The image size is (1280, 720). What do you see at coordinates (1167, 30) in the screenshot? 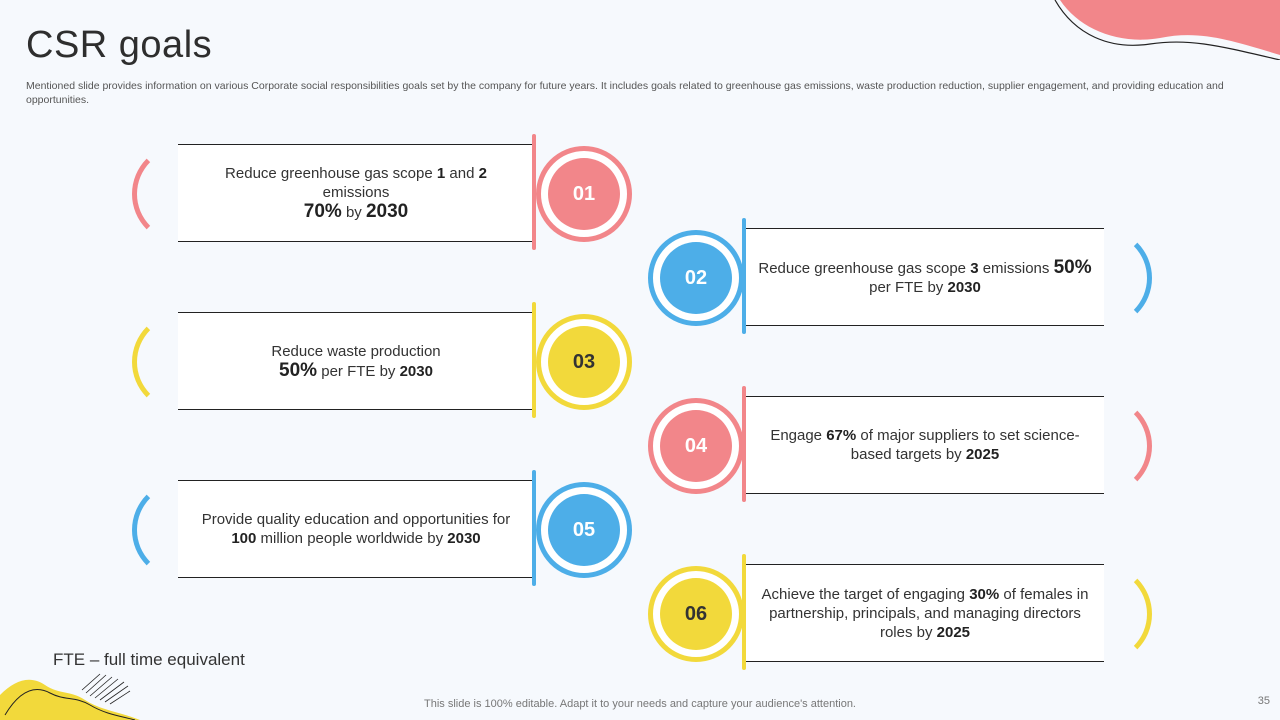
I see `decorative-blob-top` at bounding box center [1167, 30].